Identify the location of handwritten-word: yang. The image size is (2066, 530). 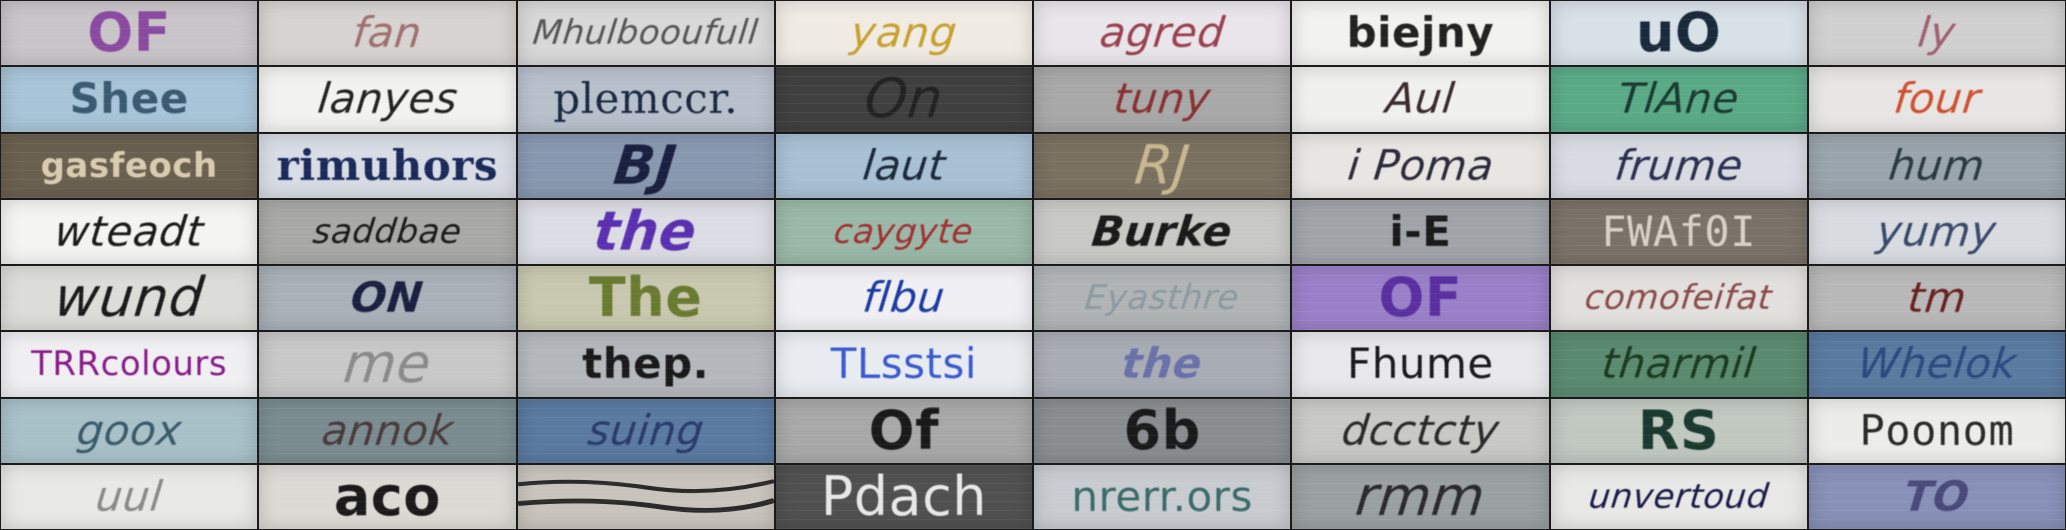
(904, 33).